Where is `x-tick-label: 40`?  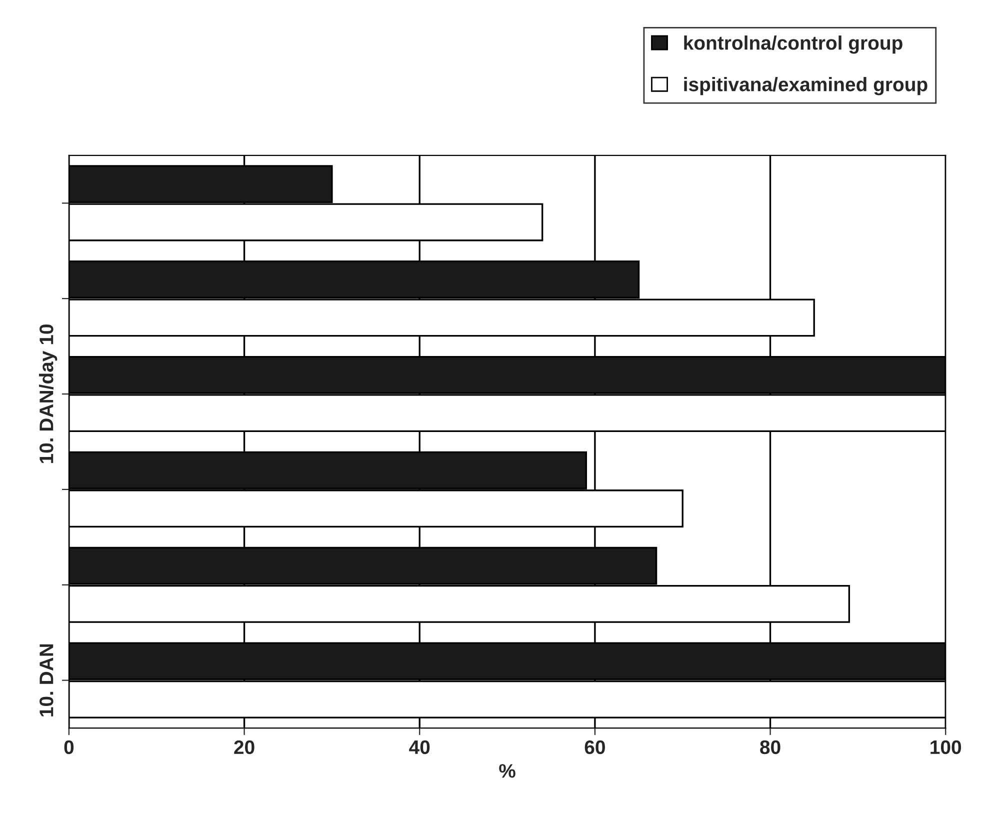
x-tick-label: 40 is located at coordinates (419, 747).